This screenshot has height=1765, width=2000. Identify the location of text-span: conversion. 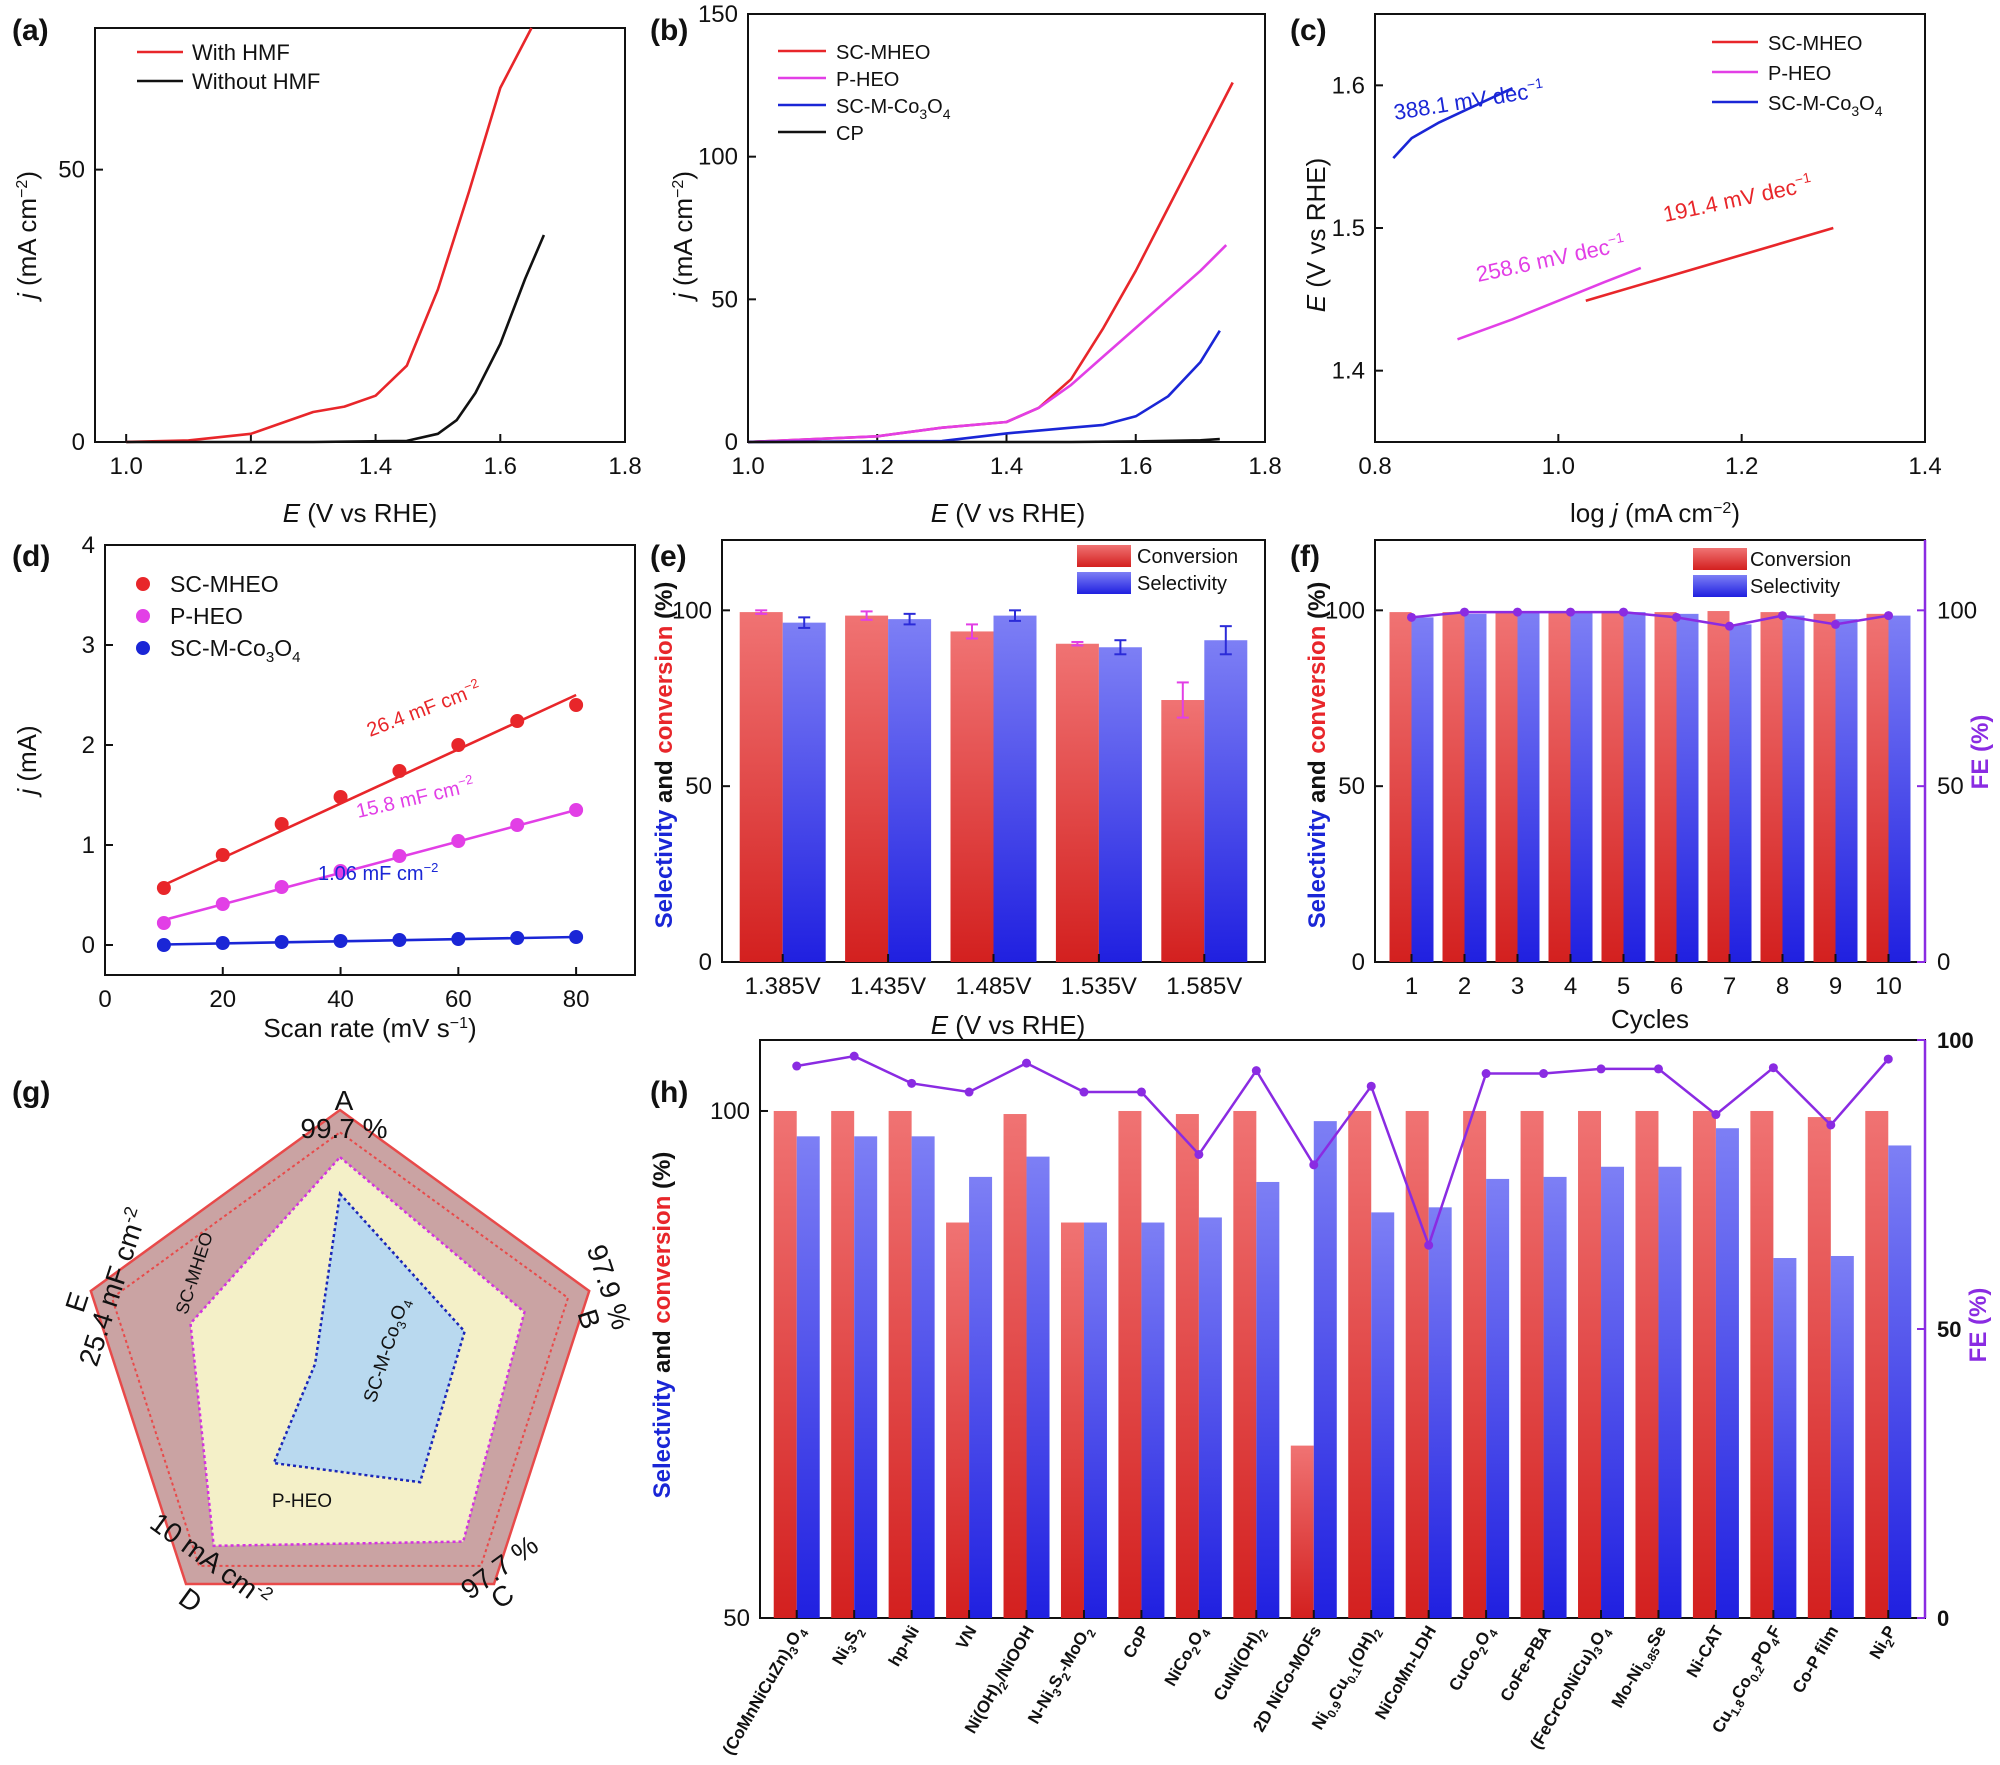
(662, 1260).